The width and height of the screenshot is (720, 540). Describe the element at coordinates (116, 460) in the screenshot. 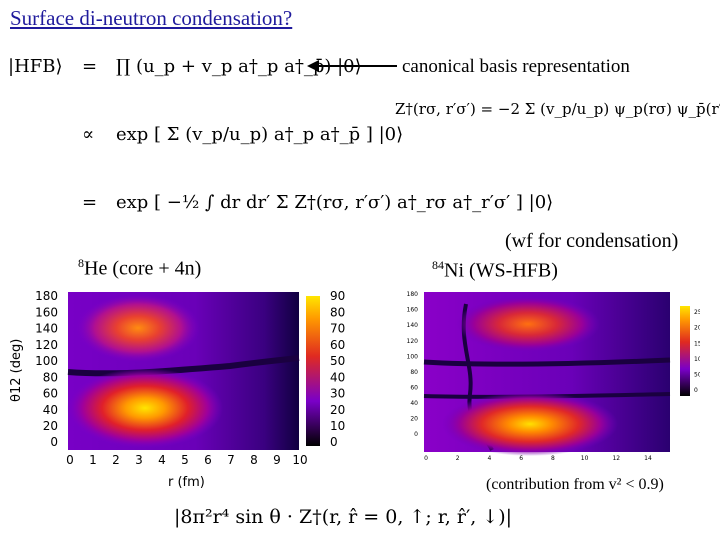

I see `left-xtick-label: 2` at that location.